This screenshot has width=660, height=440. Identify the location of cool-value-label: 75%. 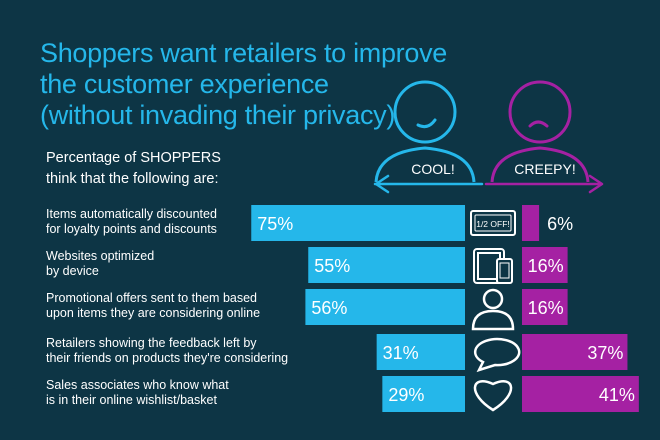
(275, 224).